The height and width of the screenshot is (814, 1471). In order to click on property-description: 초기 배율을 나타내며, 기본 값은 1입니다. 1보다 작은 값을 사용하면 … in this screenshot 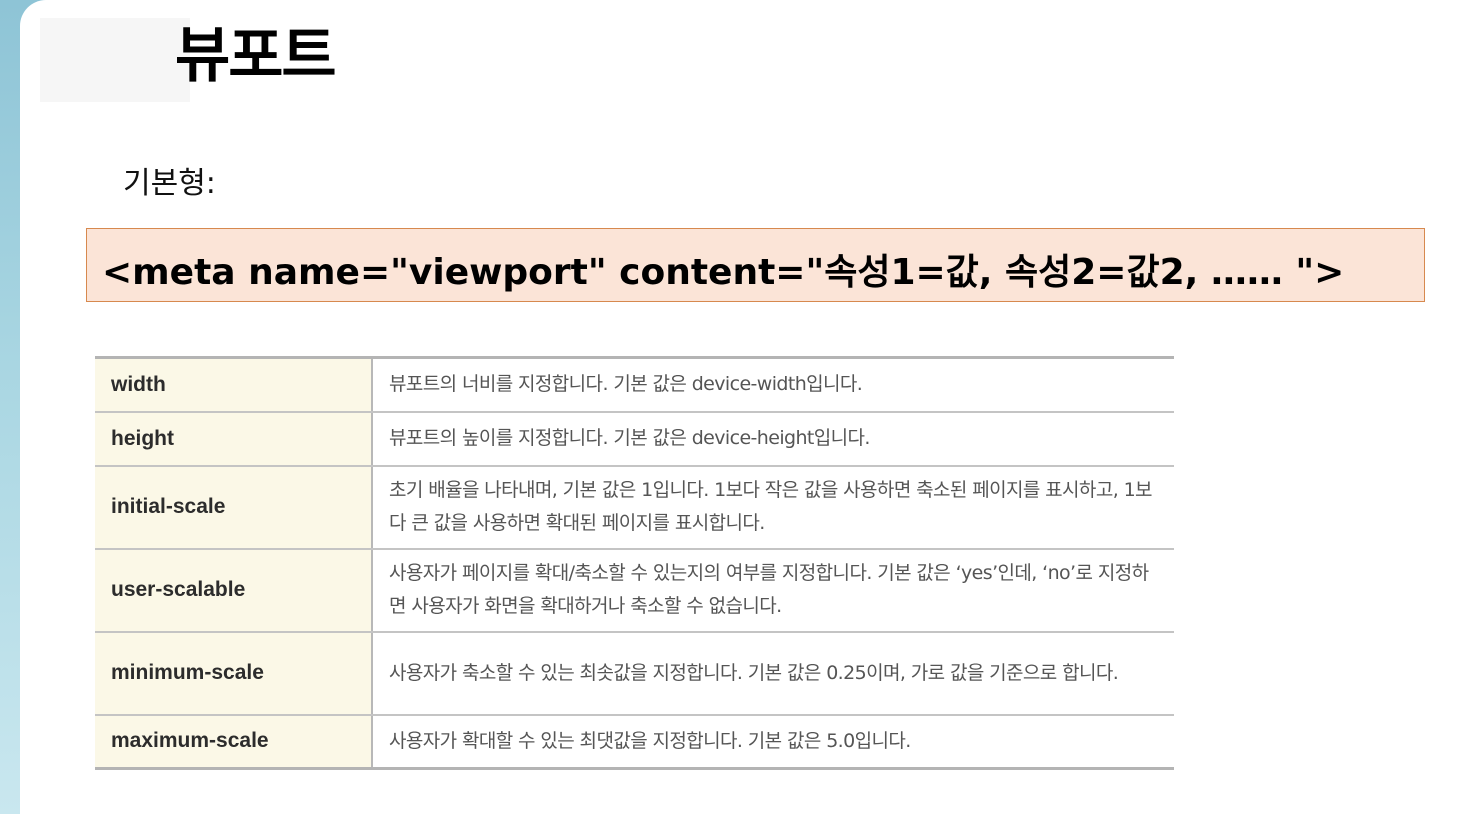, I will do `click(773, 507)`.